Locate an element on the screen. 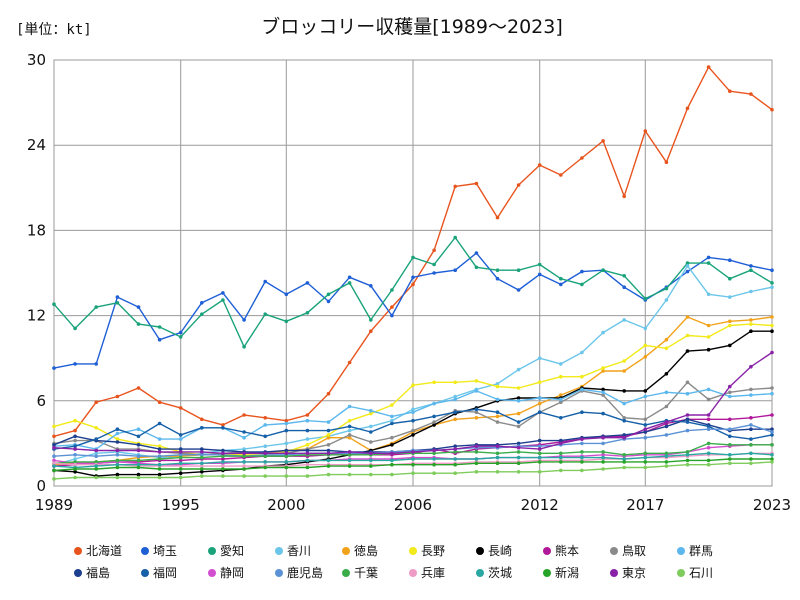  legend-label: 兵庫 is located at coordinates (433, 573).